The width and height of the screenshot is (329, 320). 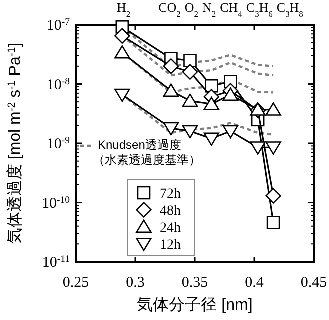 What do you see at coordinates (259, 9) in the screenshot?
I see `text: C$_{3}$H$_{6}$` at bounding box center [259, 9].